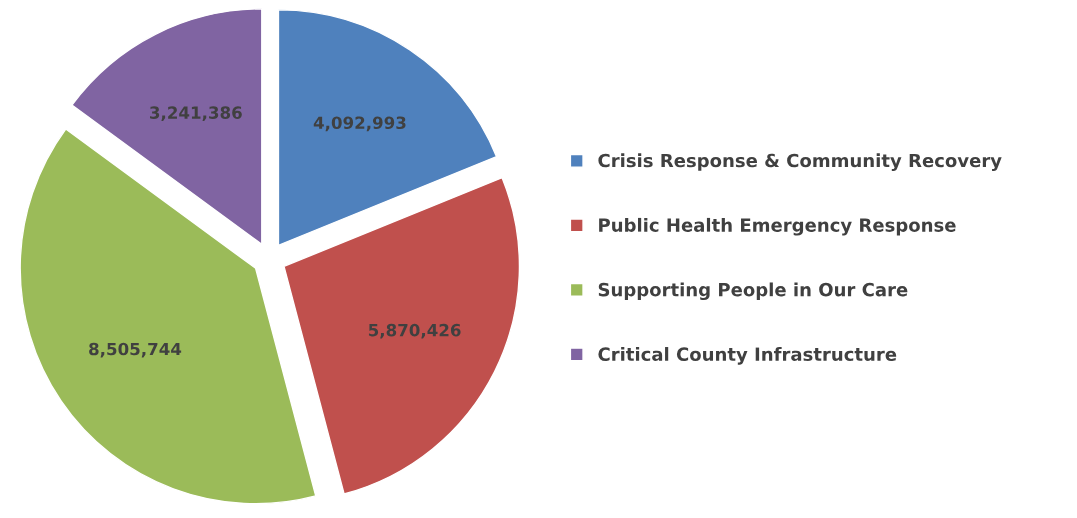  Describe the element at coordinates (747, 356) in the screenshot. I see `legend-label: Critical County Infrastructure` at that location.